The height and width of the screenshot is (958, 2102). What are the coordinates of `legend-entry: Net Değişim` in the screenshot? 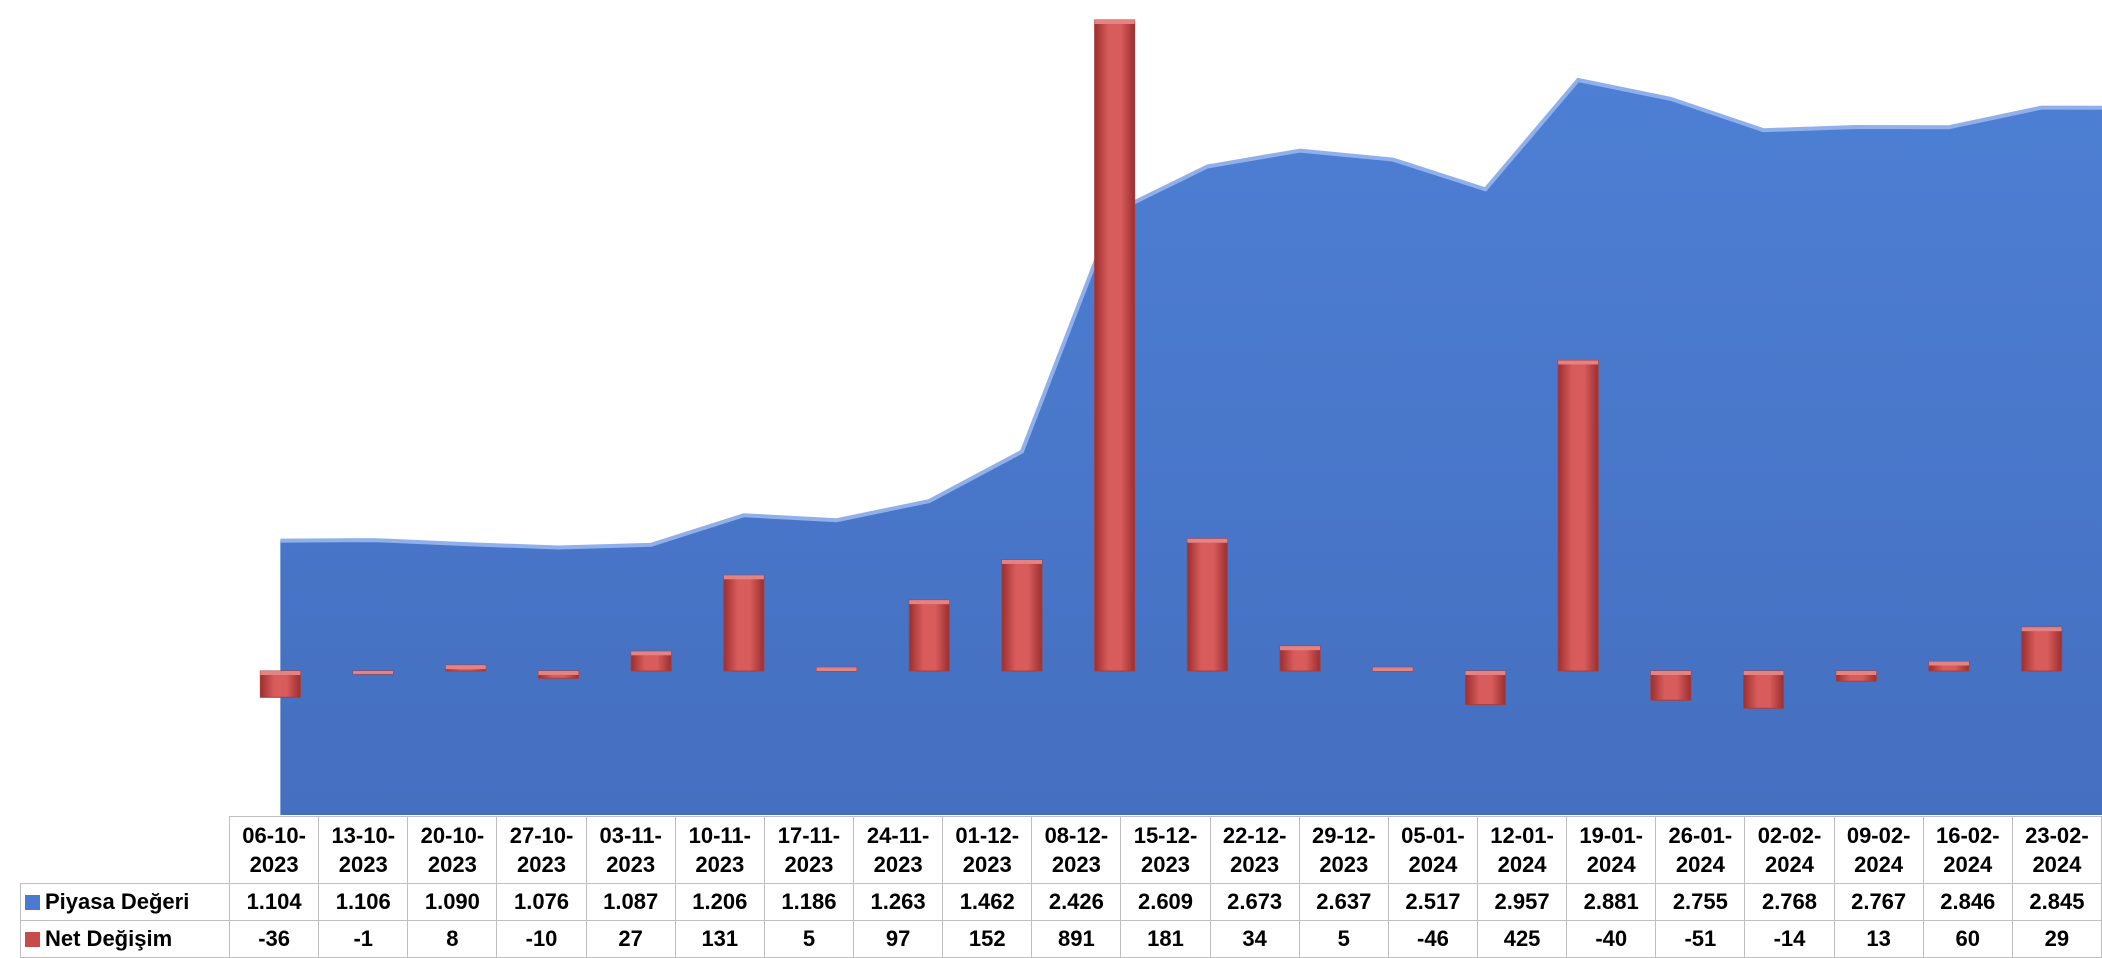 It's located at (125, 939).